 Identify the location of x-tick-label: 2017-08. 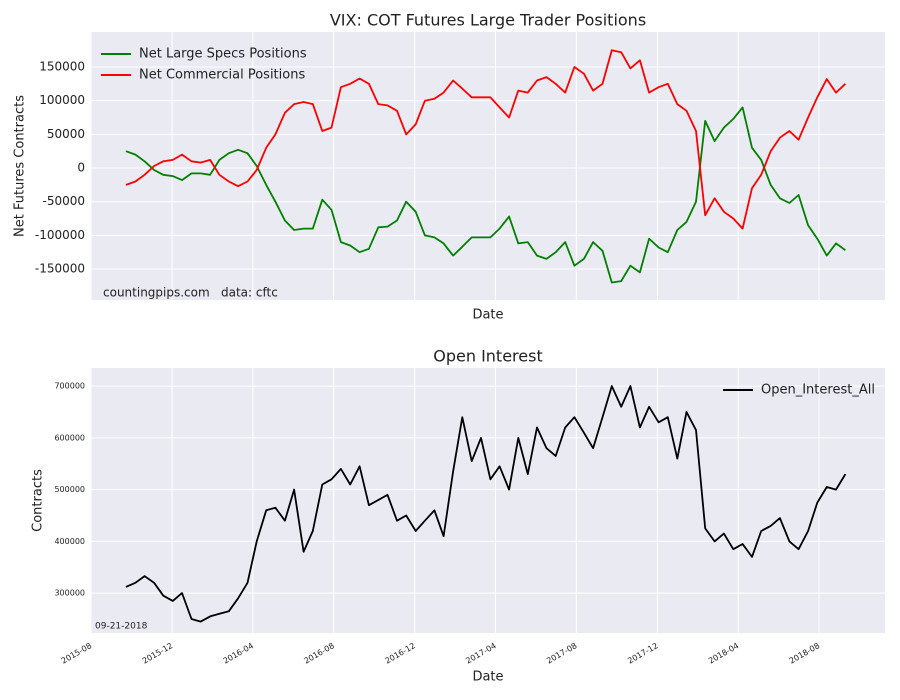
(561, 653).